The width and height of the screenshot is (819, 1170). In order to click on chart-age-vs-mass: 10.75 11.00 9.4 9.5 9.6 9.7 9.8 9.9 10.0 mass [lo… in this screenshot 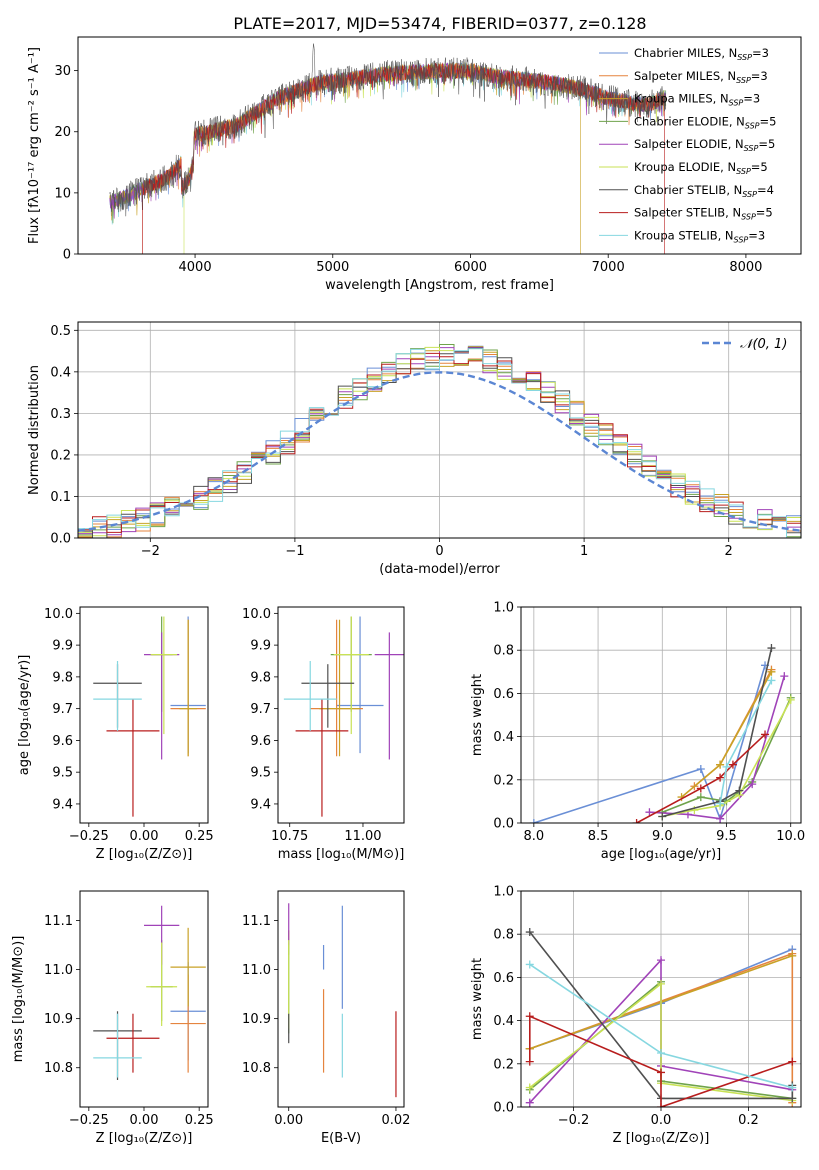, I will do `click(323, 734)`.